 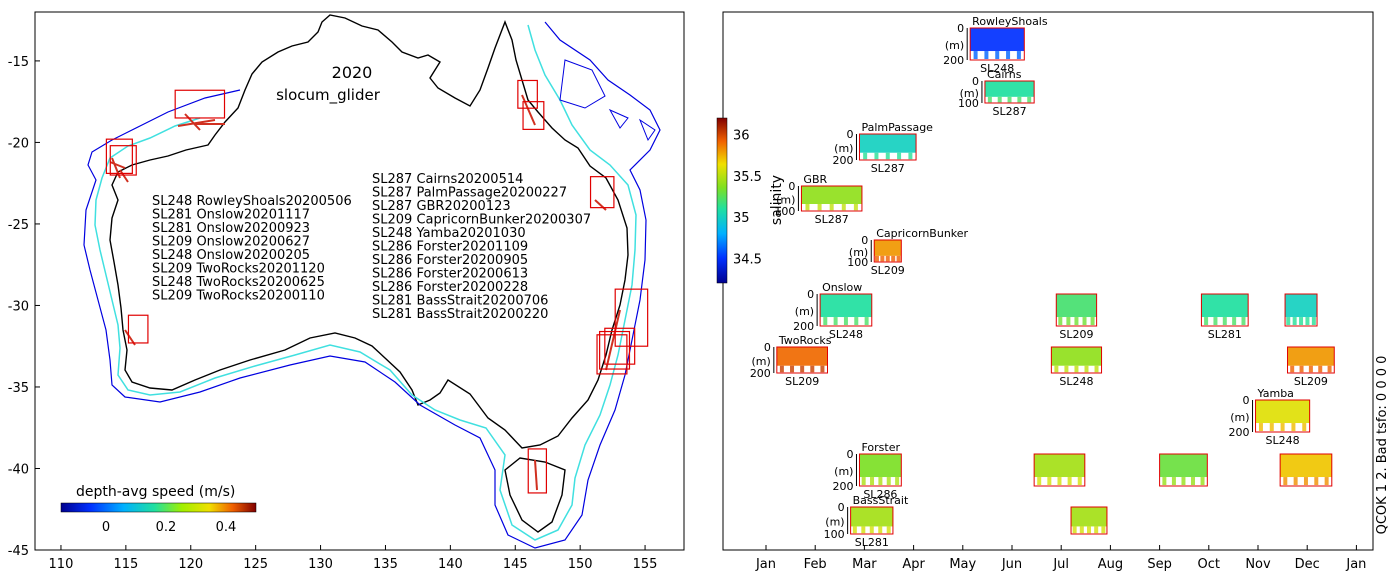 What do you see at coordinates (1004, 74) in the screenshot?
I see `site-label: Cairns` at bounding box center [1004, 74].